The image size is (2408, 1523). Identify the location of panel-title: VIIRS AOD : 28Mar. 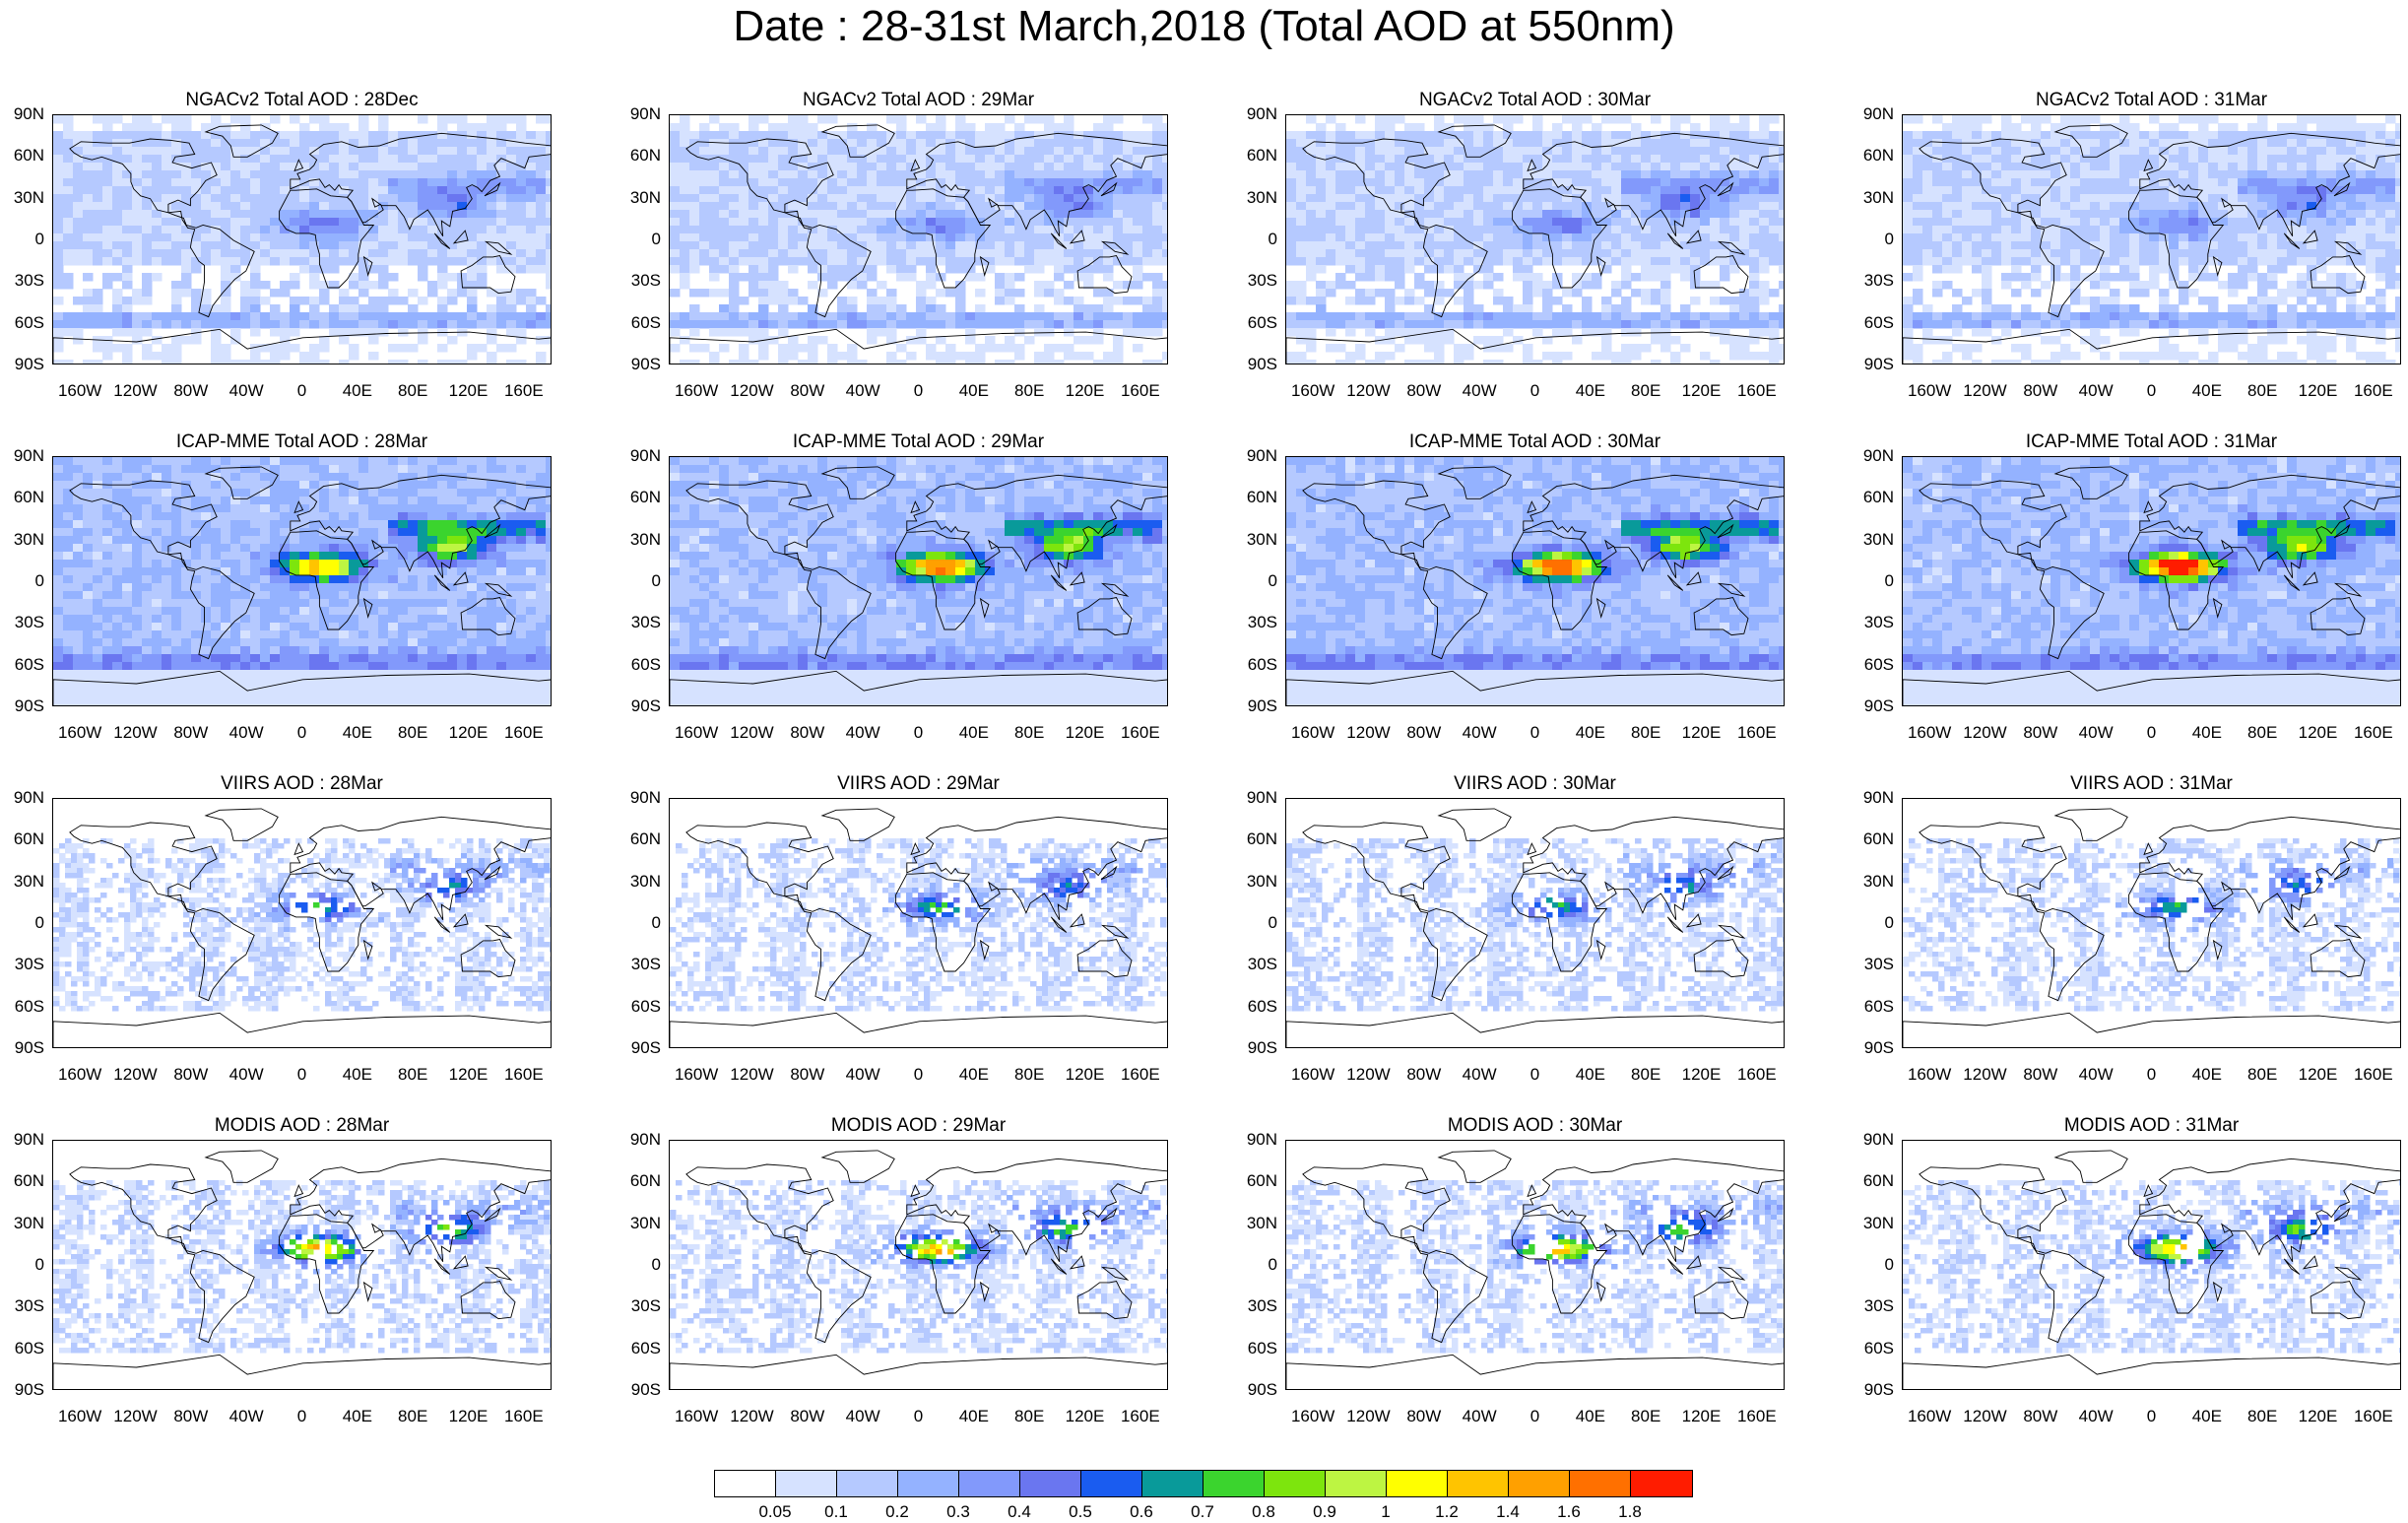
(302, 784).